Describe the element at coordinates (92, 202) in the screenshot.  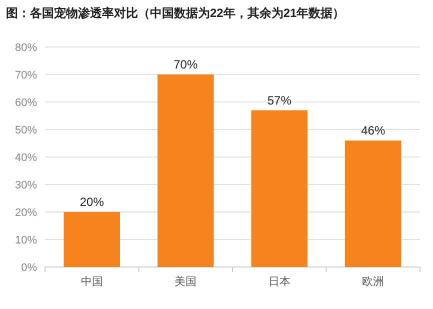
I see `data-label: 20%` at that location.